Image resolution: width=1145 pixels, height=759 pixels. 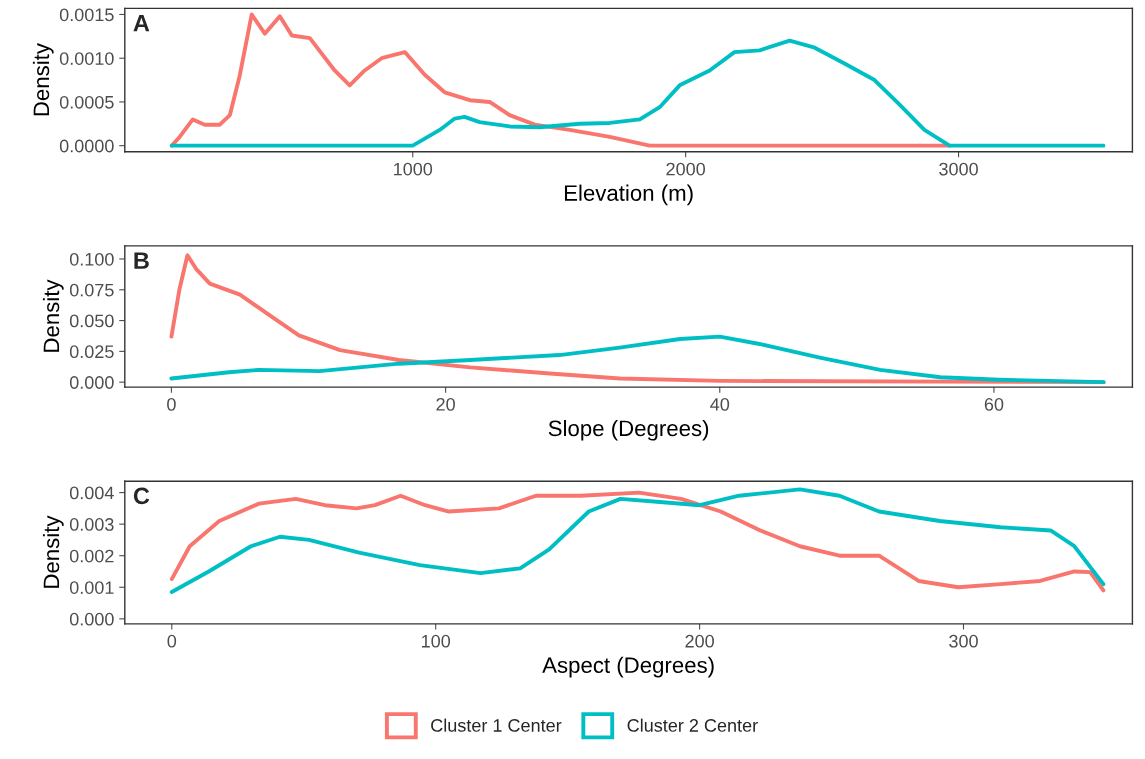 What do you see at coordinates (958, 169) in the screenshot?
I see `x-tick-label: 3000` at bounding box center [958, 169].